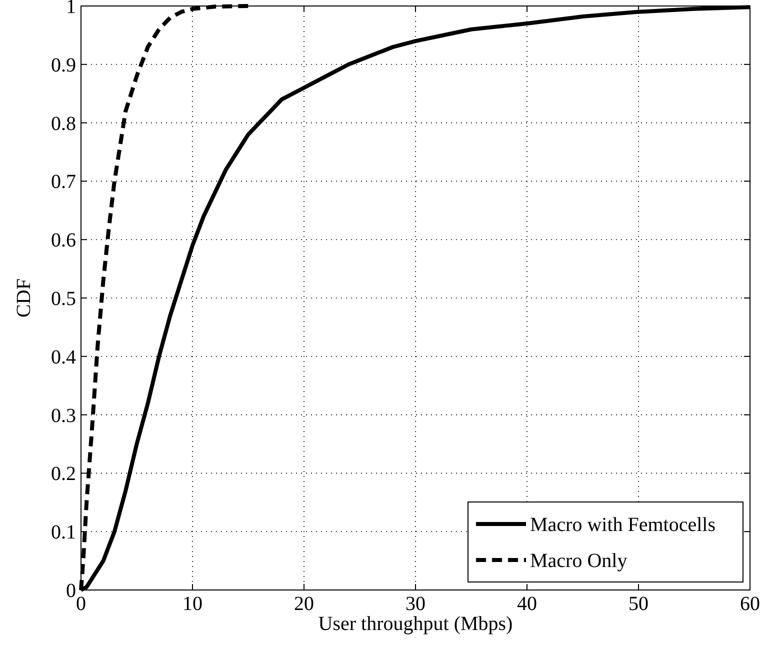  I want to click on x-tick-label: 10, so click(192, 604).